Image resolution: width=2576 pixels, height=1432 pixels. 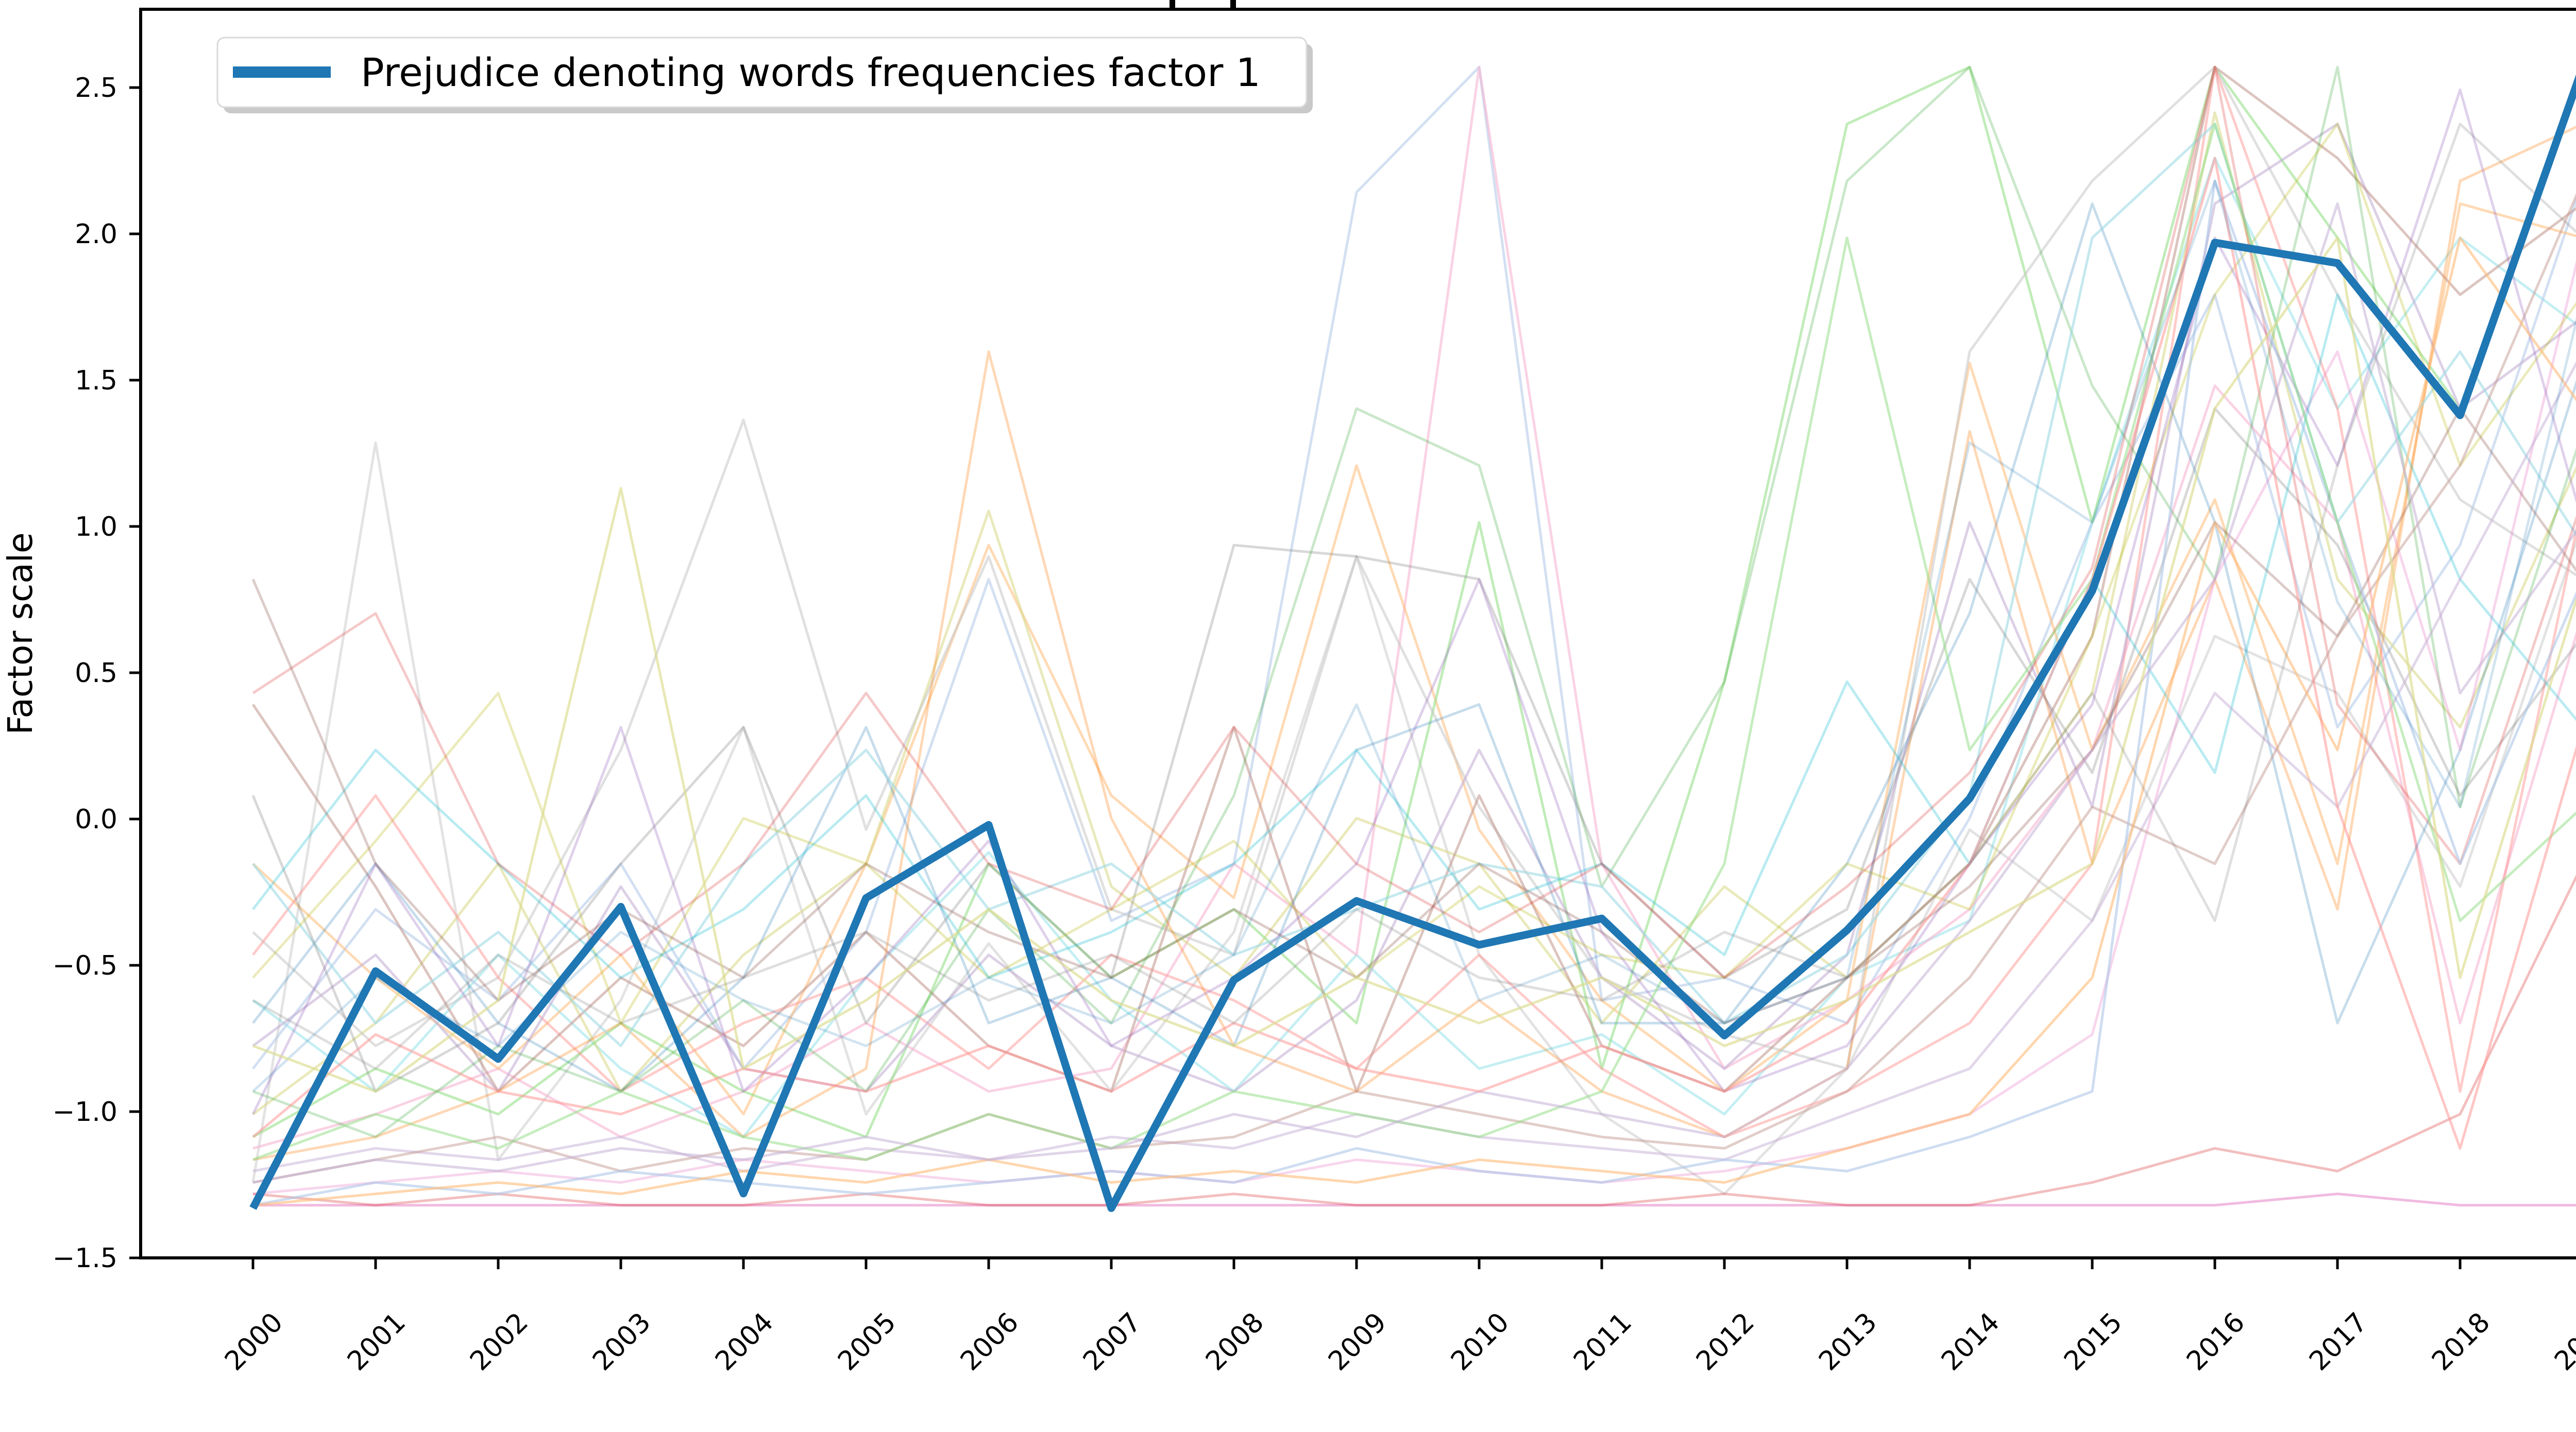 What do you see at coordinates (96, 88) in the screenshot?
I see `left-tick-label: 2.5` at bounding box center [96, 88].